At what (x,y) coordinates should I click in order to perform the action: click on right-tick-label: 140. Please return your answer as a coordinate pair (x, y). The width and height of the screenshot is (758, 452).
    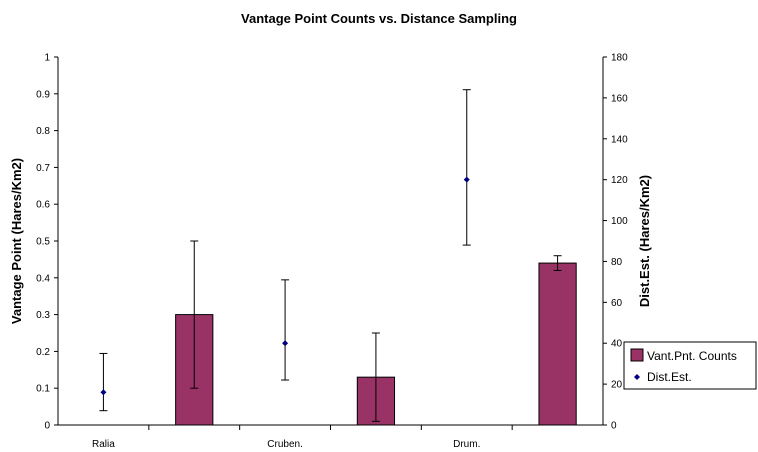
    Looking at the image, I should click on (619, 139).